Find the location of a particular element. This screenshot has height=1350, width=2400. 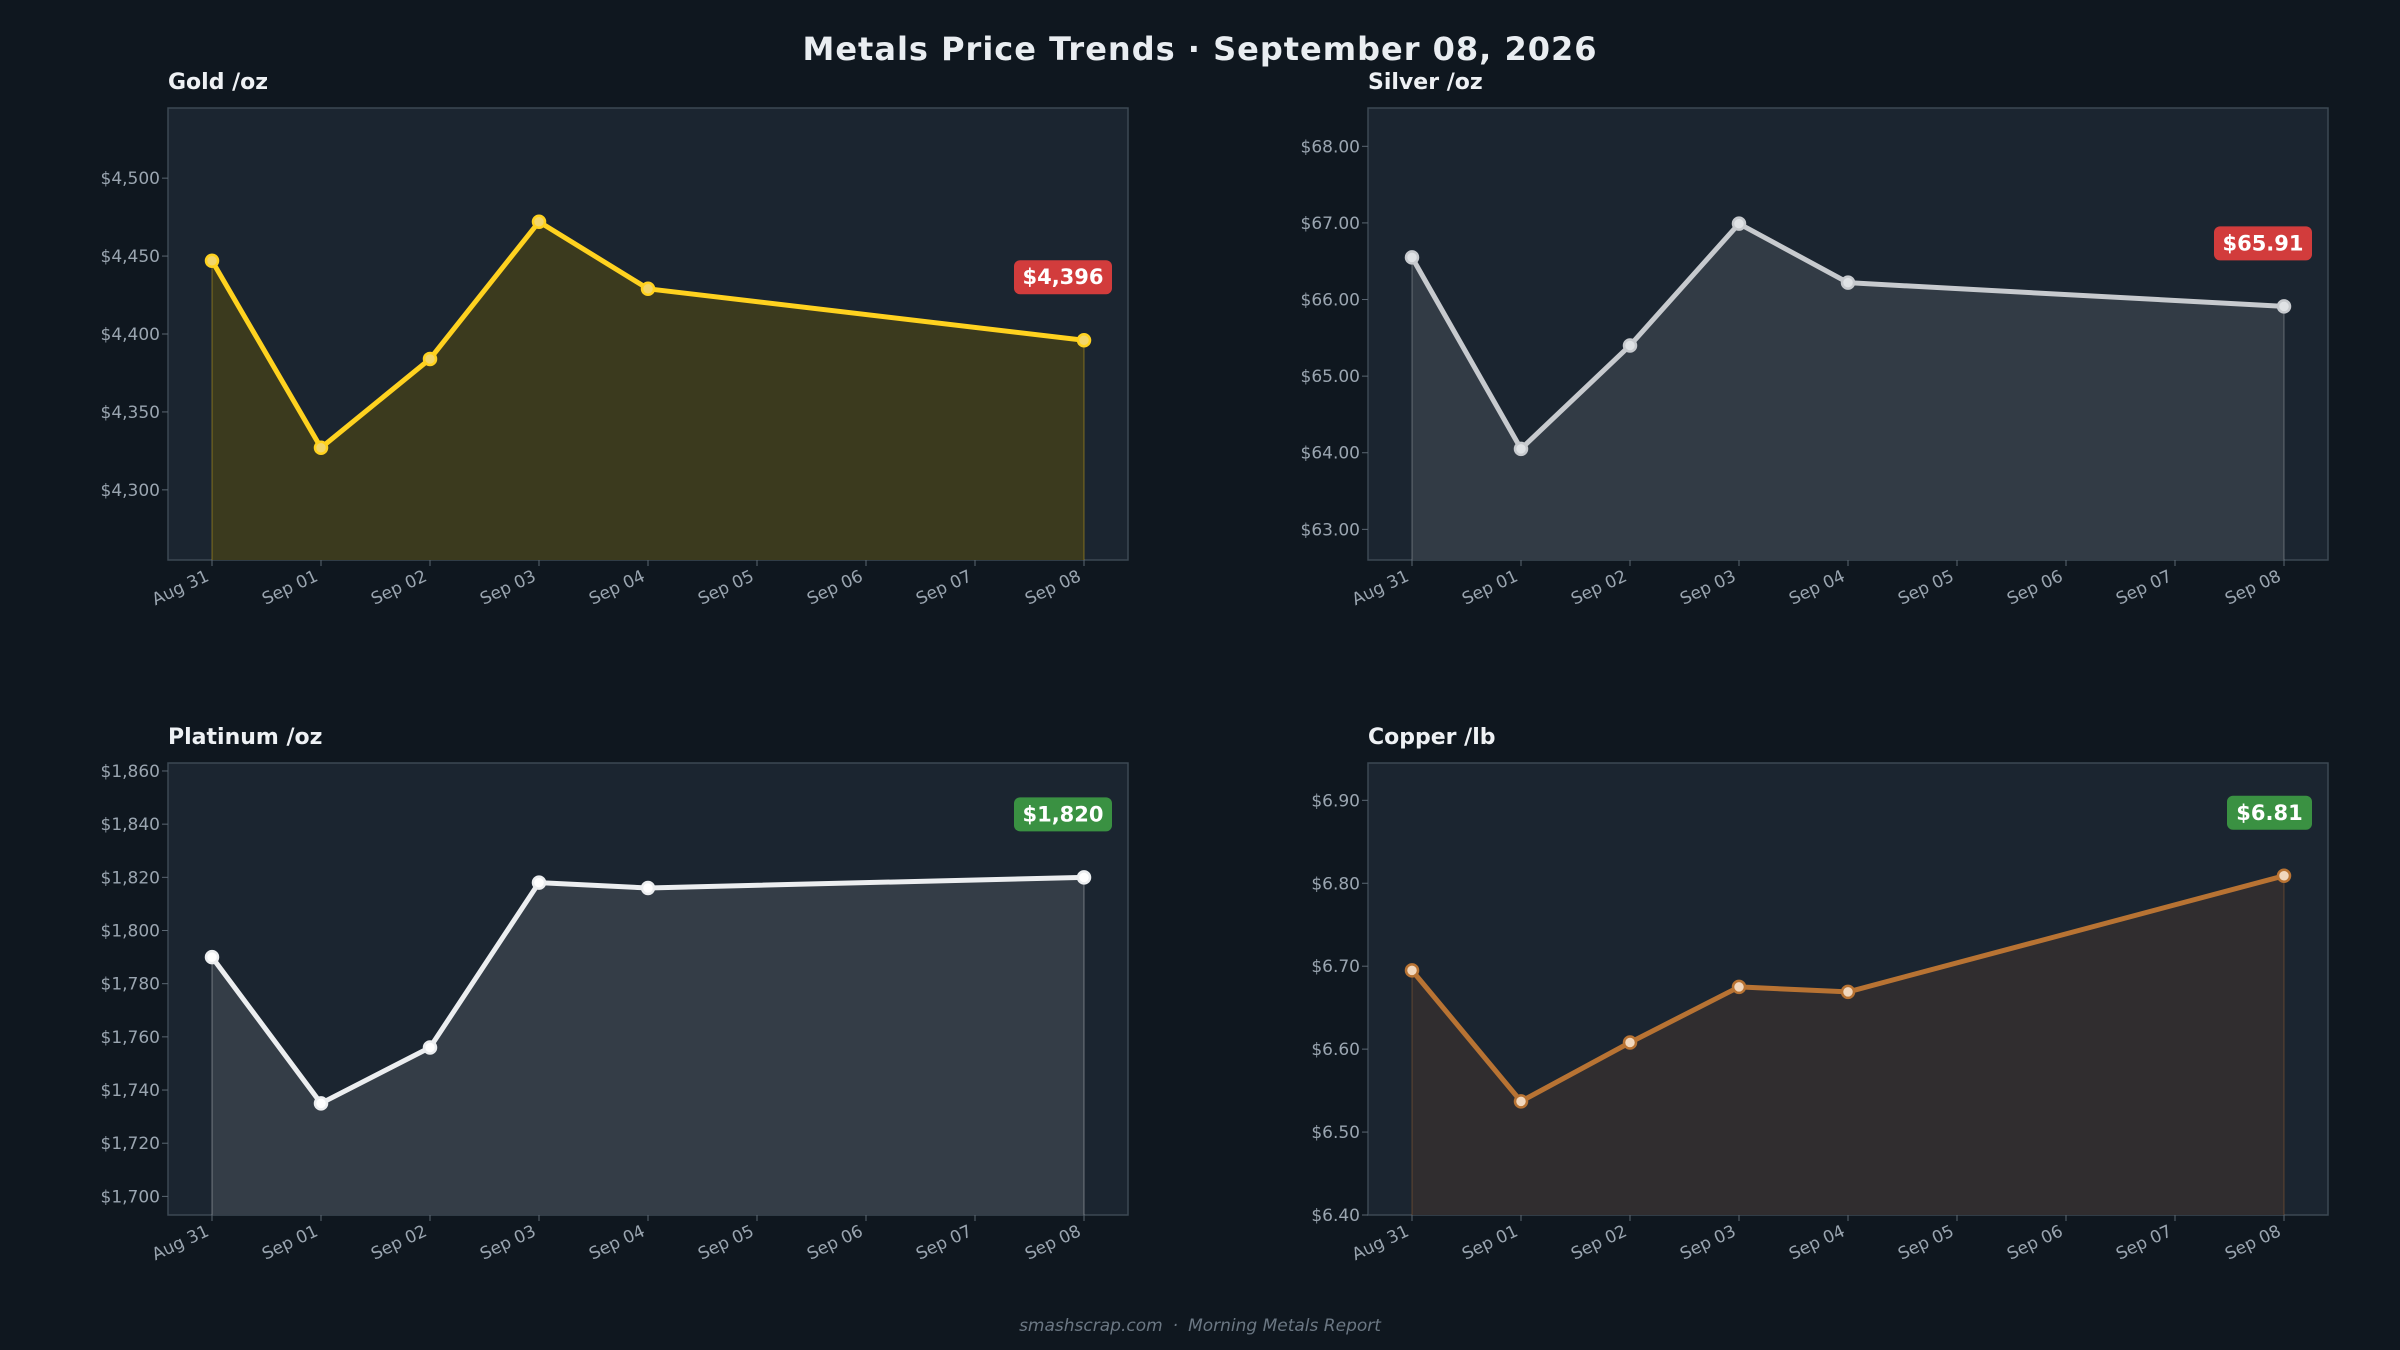

platinum-badge-label: $1,820 is located at coordinates (1062, 814).